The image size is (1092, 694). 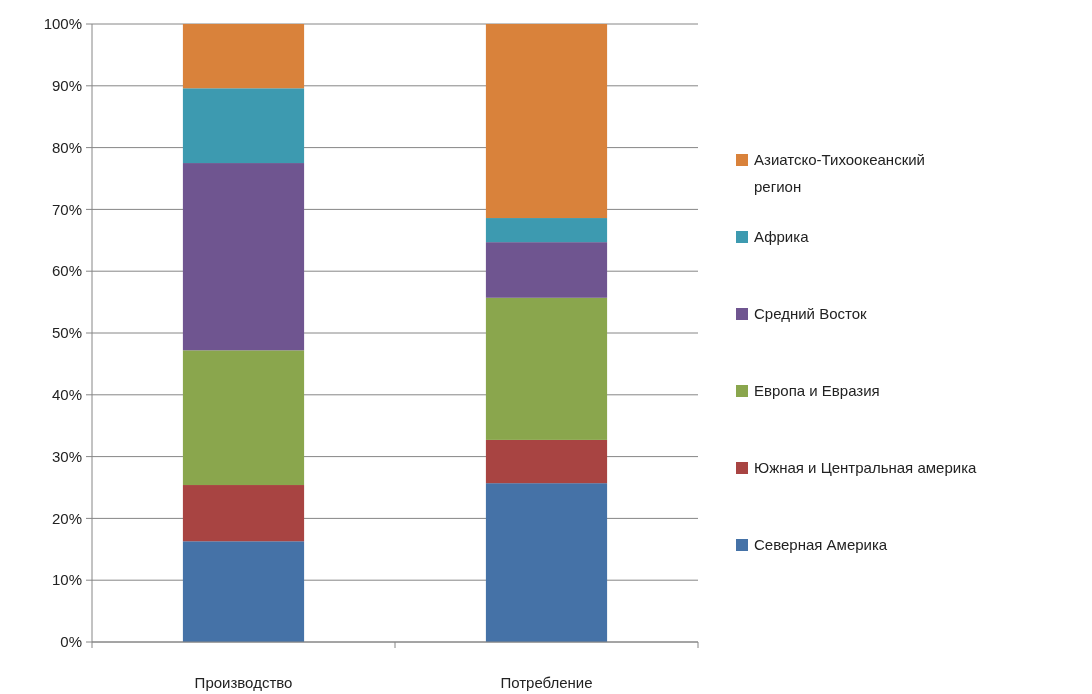 What do you see at coordinates (62, 24) in the screenshot?
I see `y-tick-label: 100%` at bounding box center [62, 24].